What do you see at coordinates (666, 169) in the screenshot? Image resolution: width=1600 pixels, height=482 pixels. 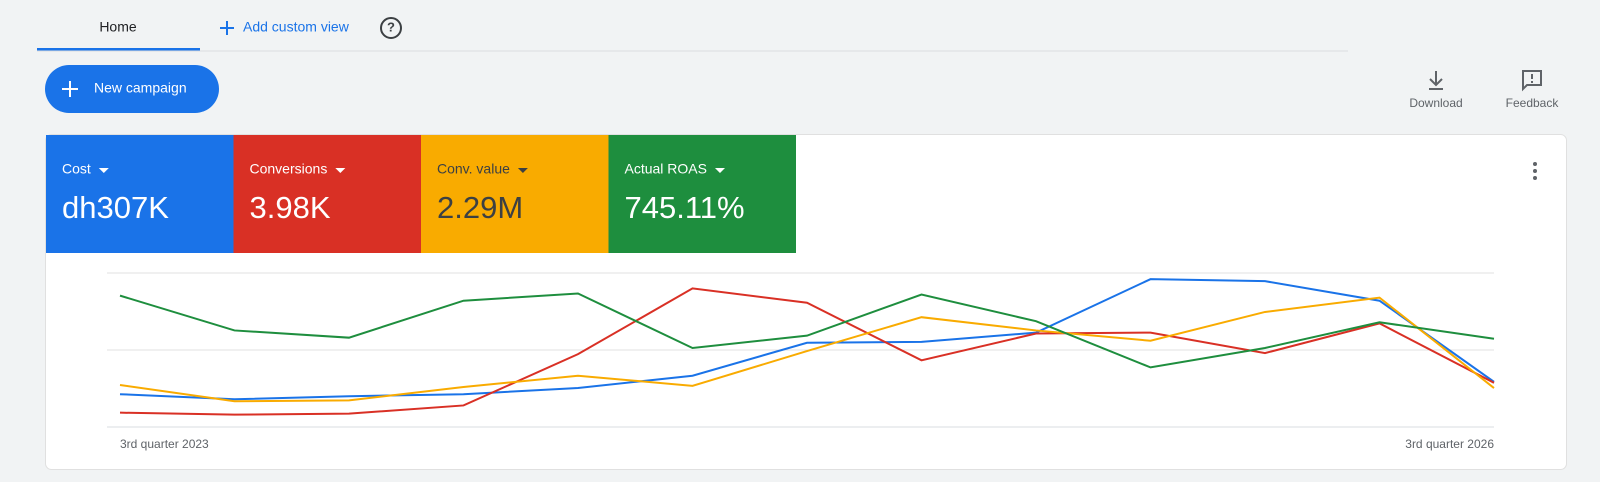 I see `tile-label: Actual ROAS` at bounding box center [666, 169].